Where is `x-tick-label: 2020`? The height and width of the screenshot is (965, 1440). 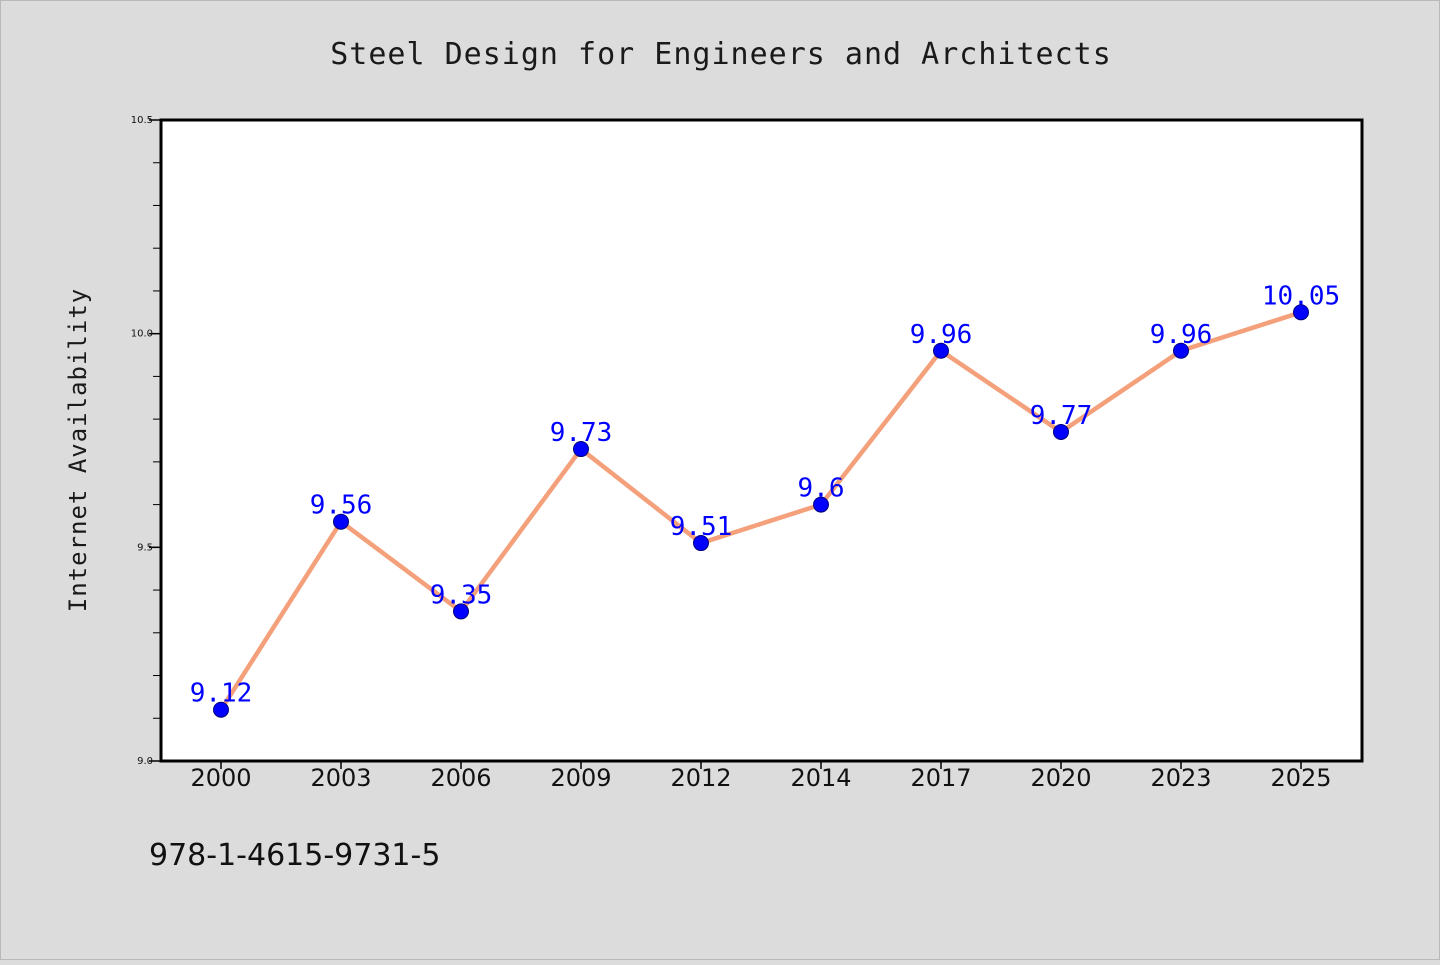 x-tick-label: 2020 is located at coordinates (1060, 778).